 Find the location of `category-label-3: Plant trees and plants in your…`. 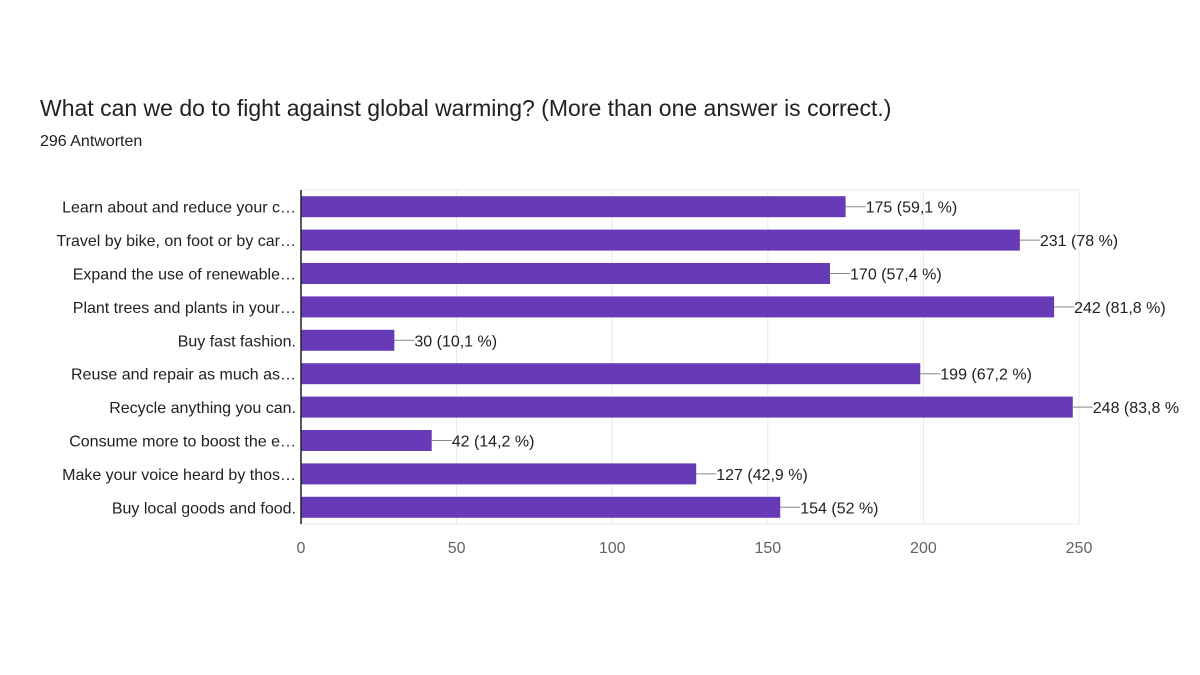

category-label-3: Plant trees and plants in your… is located at coordinates (184, 308).